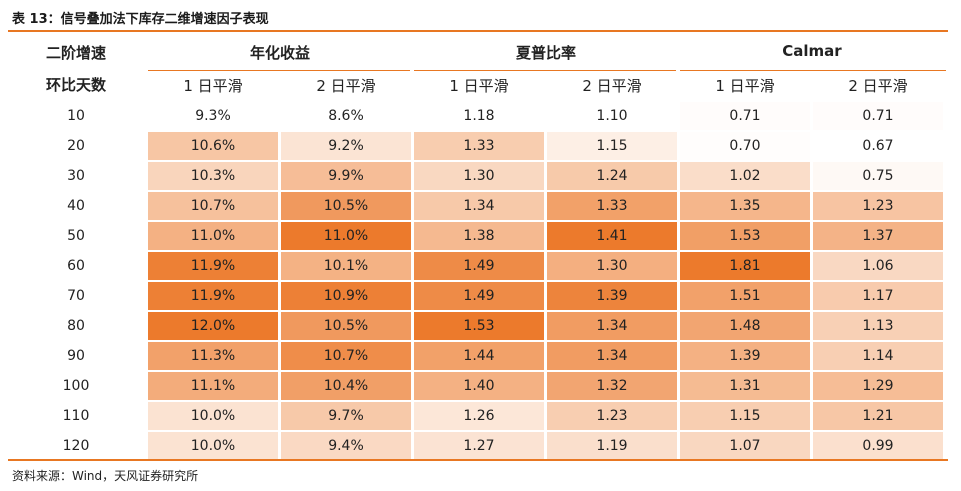 The height and width of the screenshot is (491, 961). I want to click on value-cell: 1.81, so click(745, 266).